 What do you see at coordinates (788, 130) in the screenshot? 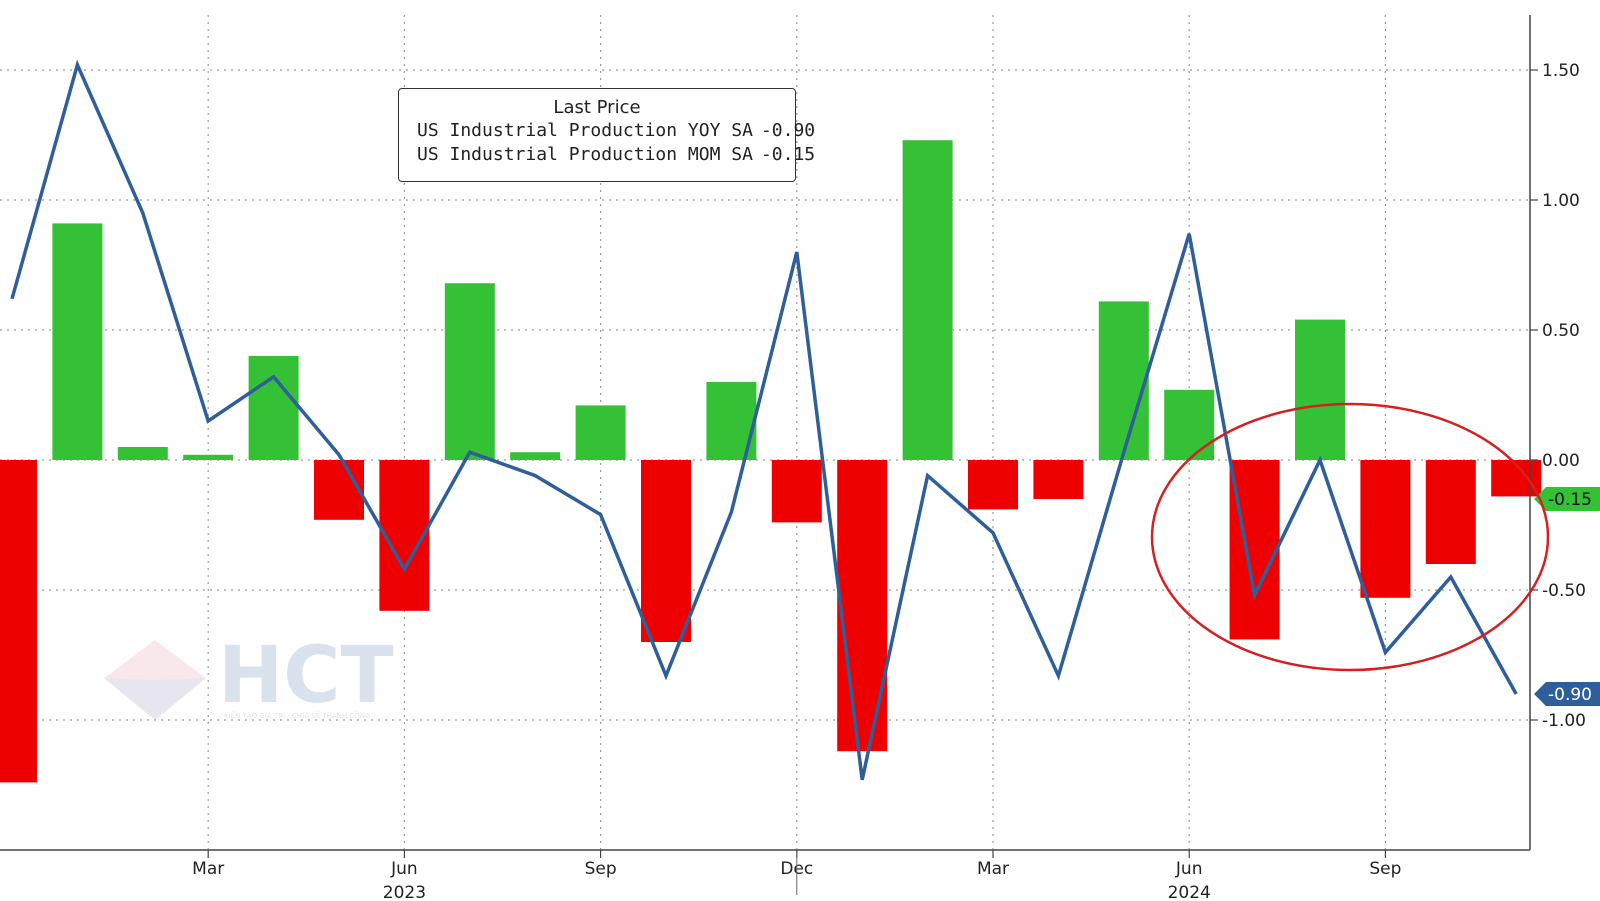
I see `legend-value-yoy: -0.90` at bounding box center [788, 130].